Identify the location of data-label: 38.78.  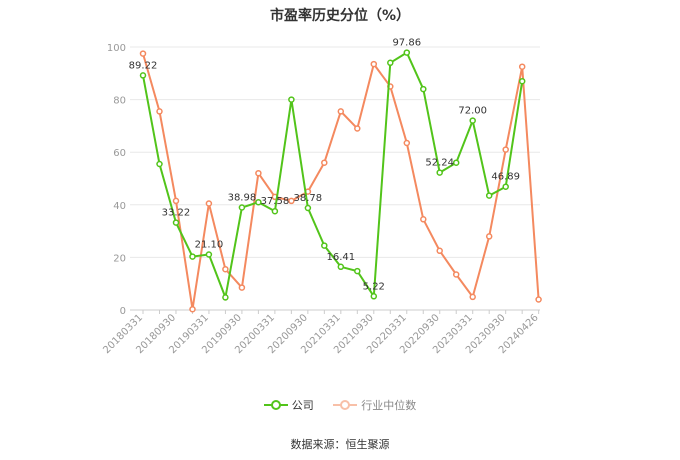
(308, 198).